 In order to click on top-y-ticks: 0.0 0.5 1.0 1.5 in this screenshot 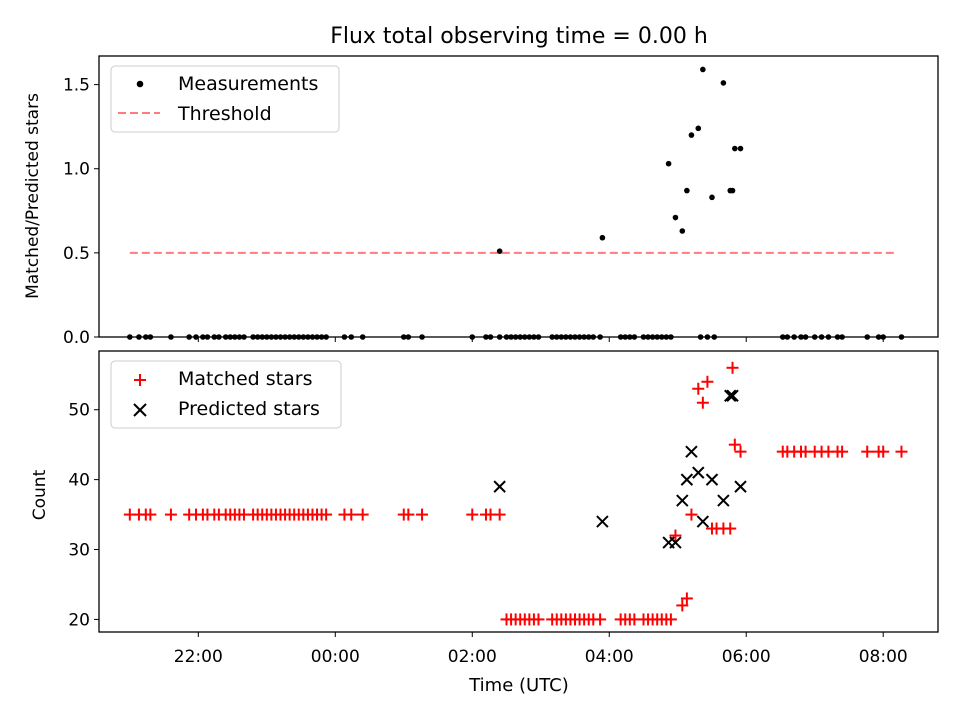, I will do `click(81, 212)`.